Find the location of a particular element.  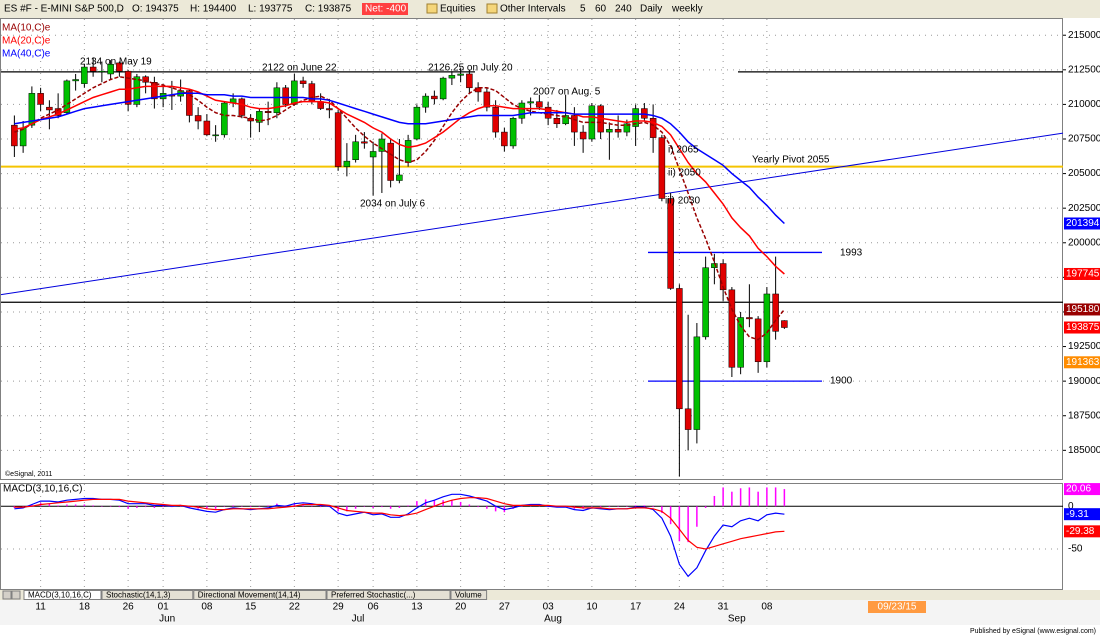

toolbar-item: 5 is located at coordinates (583, 9).